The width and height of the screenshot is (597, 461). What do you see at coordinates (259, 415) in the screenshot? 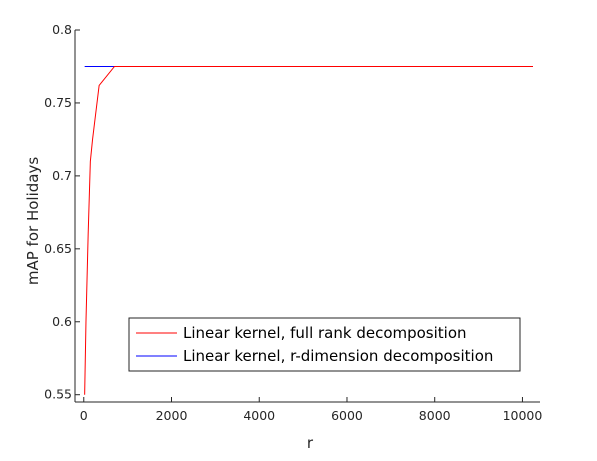
I see `x-tick-label: 4000` at bounding box center [259, 415].